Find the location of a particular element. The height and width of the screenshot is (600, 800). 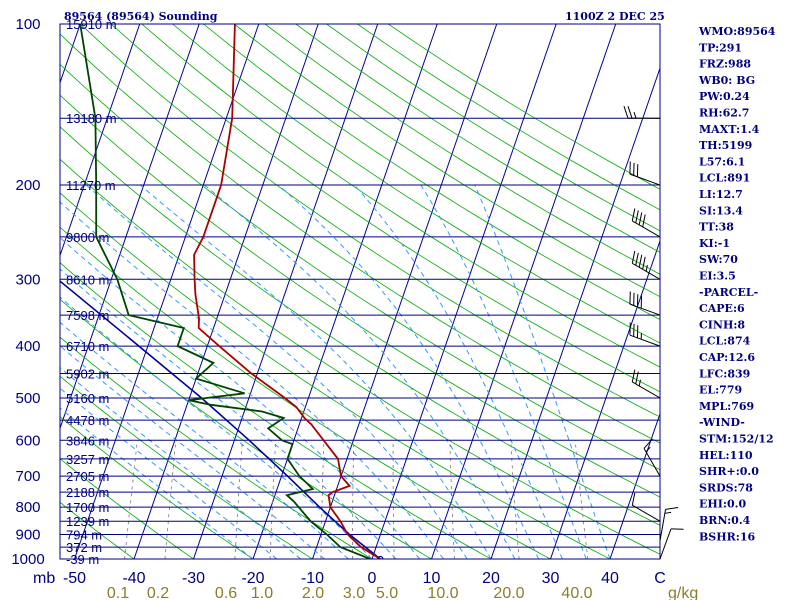

index-item: RH:62.7 is located at coordinates (724, 113).